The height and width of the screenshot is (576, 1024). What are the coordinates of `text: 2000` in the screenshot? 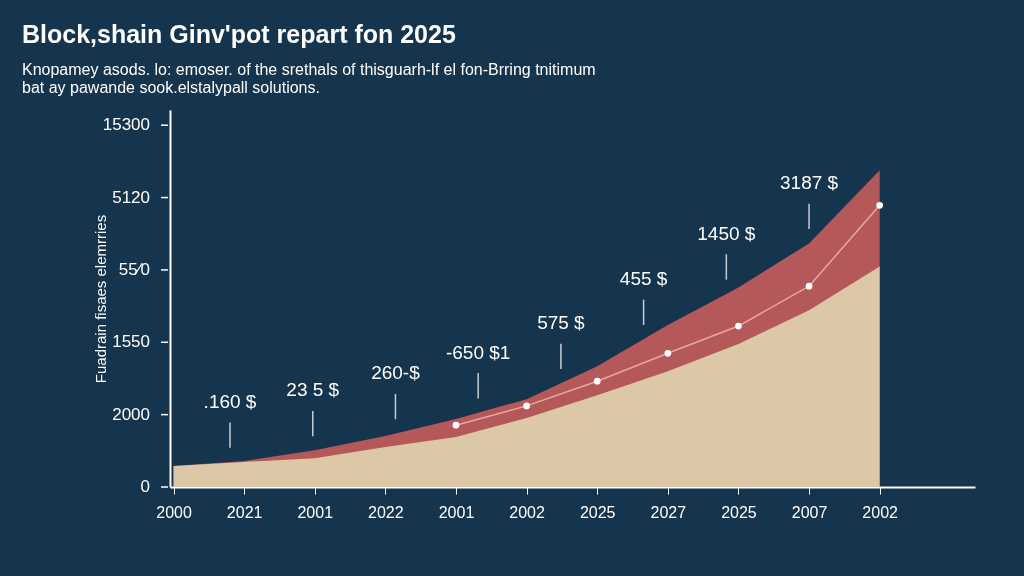 It's located at (131, 414).